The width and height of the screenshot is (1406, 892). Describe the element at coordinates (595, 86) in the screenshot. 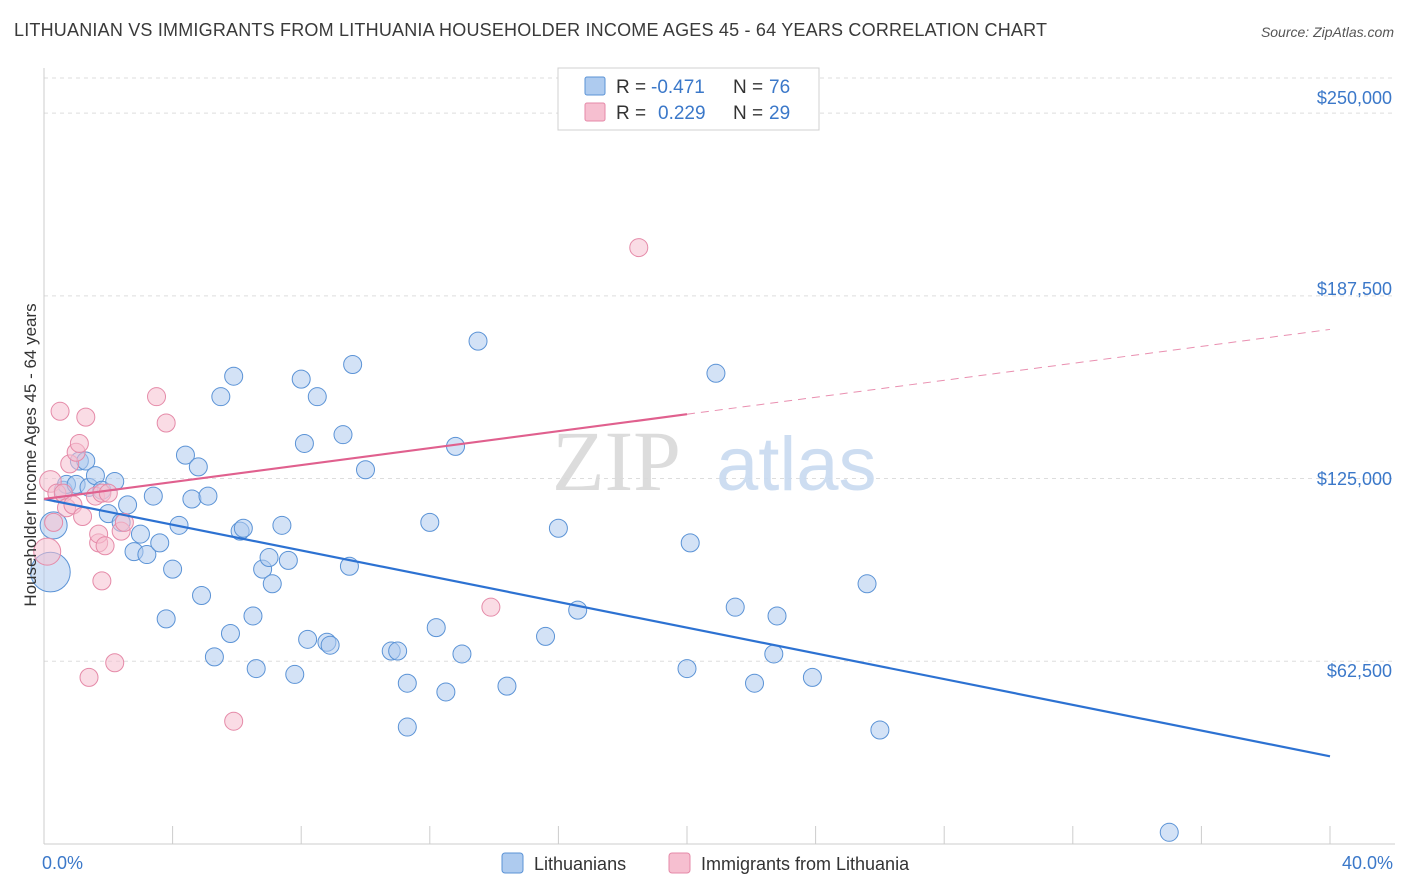

I see `legend-swatch-blue` at that location.